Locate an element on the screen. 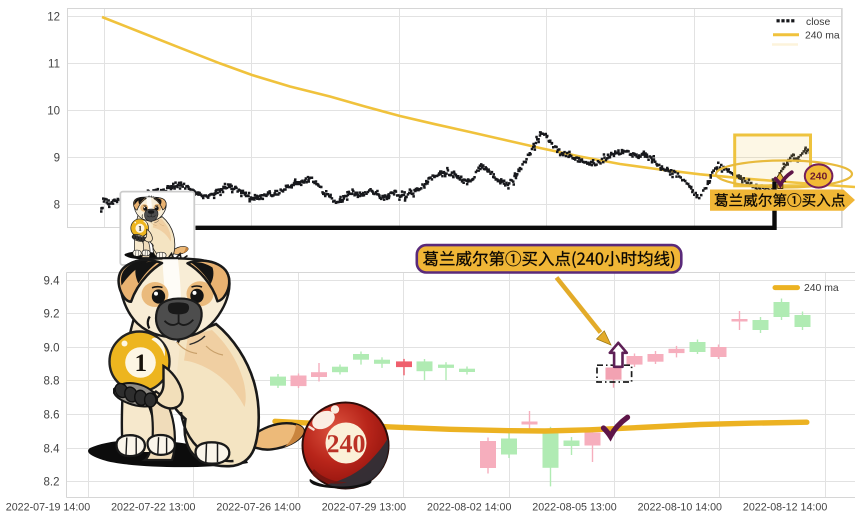  svg-text: 2022-08-10 14:00 is located at coordinates (680, 508).